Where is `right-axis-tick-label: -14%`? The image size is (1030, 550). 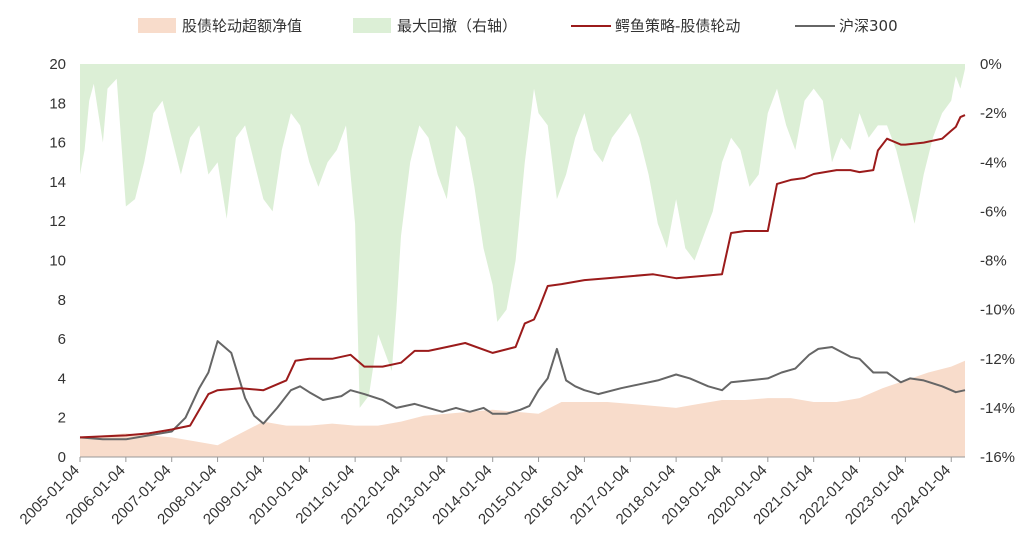 right-axis-tick-label: -14% is located at coordinates (997, 408).